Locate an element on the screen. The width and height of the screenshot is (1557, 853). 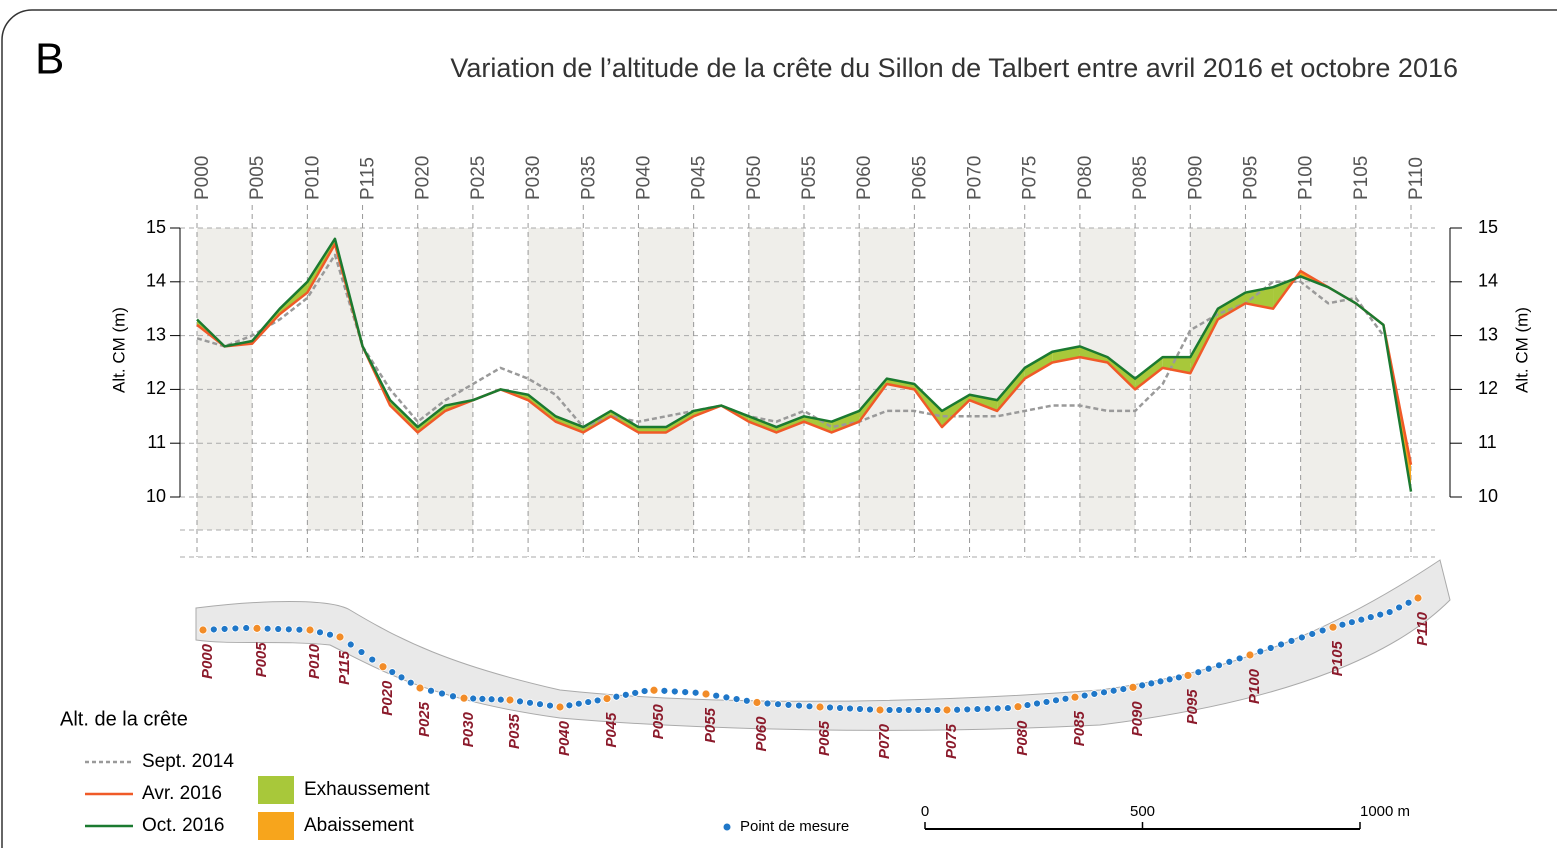
y2-tick-label: 15 is located at coordinates (1488, 227).